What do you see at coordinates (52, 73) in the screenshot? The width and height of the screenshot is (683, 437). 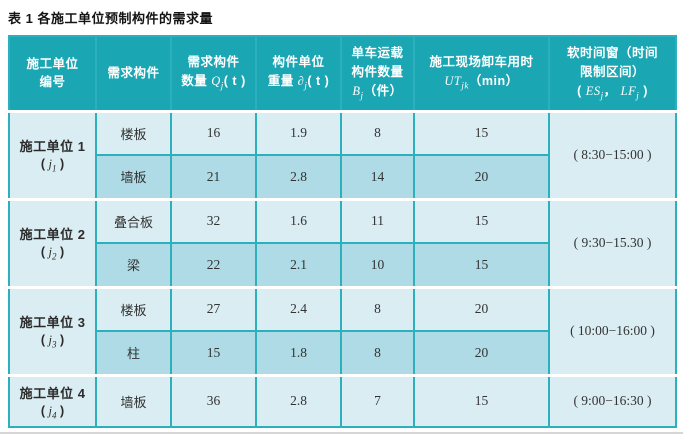 I see `header-unit-id: 施工单位 编号` at bounding box center [52, 73].